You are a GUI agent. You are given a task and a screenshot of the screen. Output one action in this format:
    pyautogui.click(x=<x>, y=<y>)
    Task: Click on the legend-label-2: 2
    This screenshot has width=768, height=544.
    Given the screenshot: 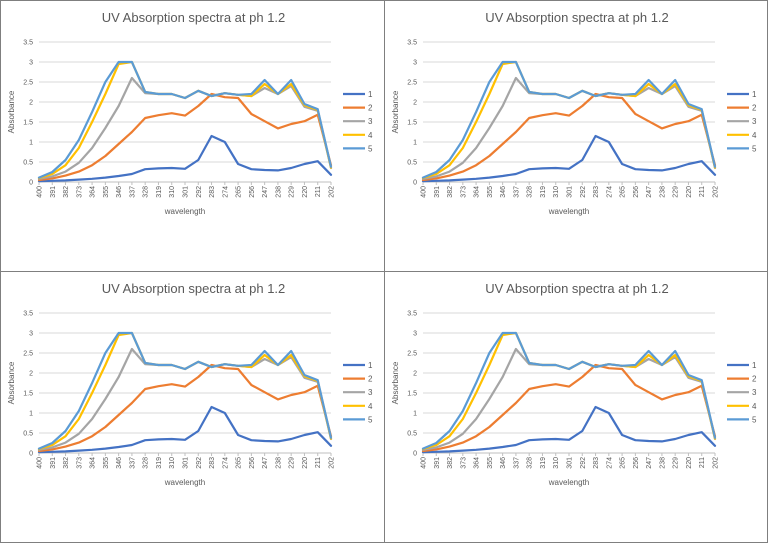 What is the action you would take?
    pyautogui.click(x=754, y=108)
    